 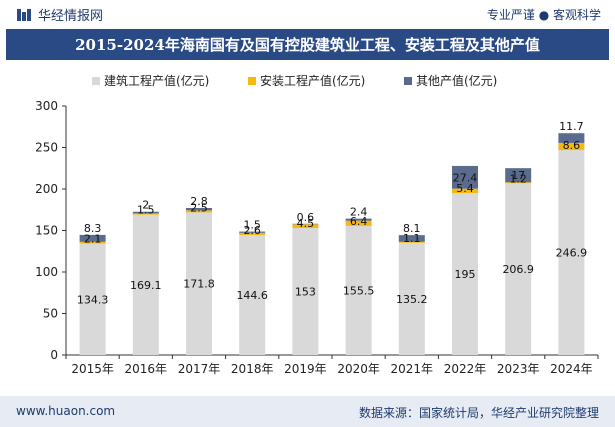 I want to click on x-tick-label: 2019年, so click(x=305, y=369).